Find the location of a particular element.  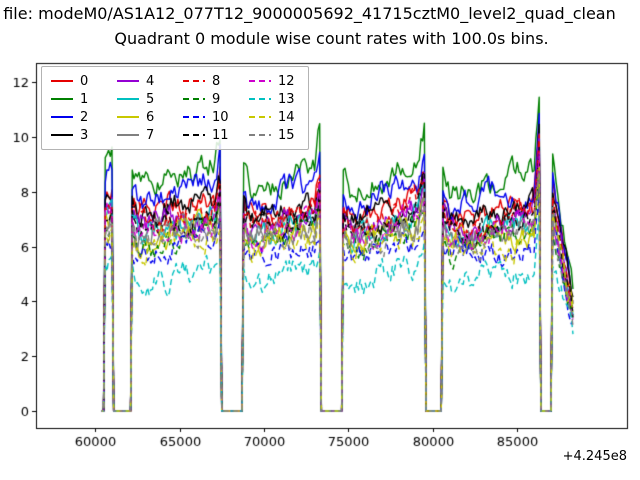

legend-label: 8 is located at coordinates (216, 81).